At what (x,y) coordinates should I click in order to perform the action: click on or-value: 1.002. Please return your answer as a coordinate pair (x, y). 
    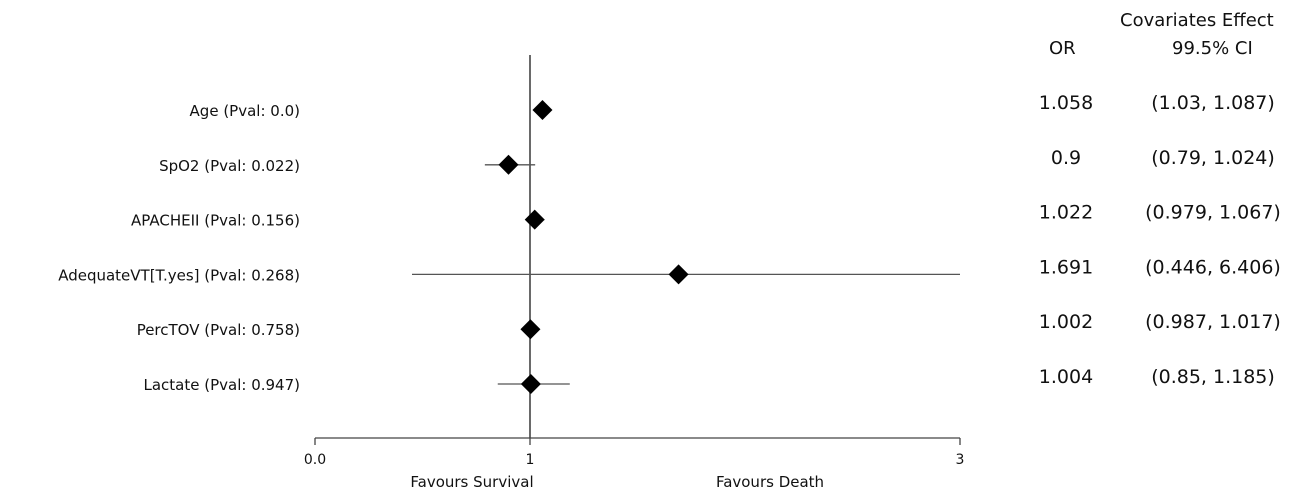
    Looking at the image, I should click on (1066, 322).